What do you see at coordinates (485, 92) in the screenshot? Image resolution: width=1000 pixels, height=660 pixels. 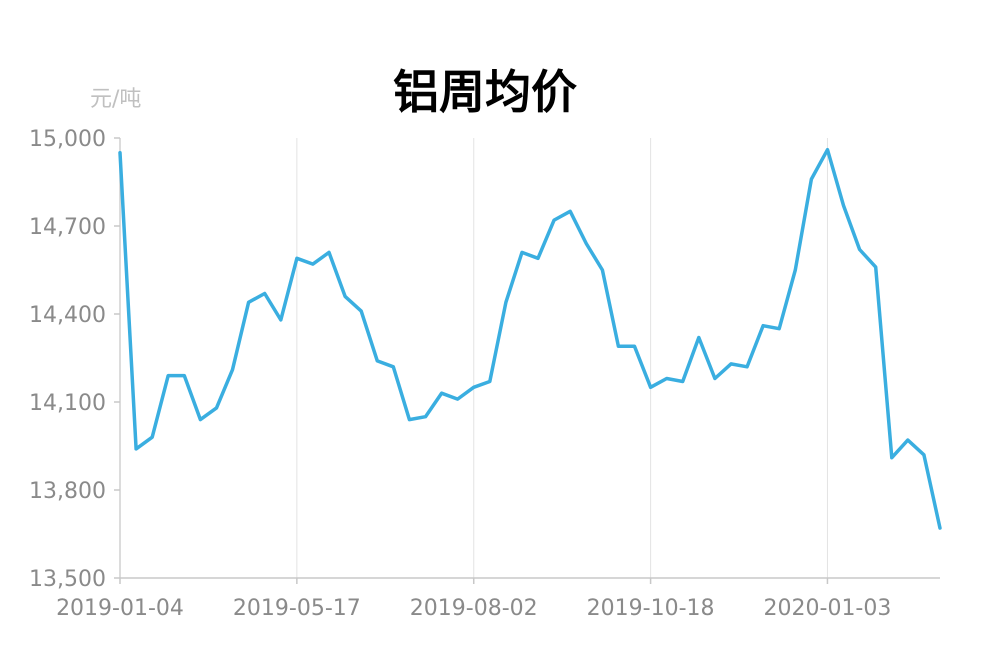 I see `chart-title: 铝周均价` at bounding box center [485, 92].